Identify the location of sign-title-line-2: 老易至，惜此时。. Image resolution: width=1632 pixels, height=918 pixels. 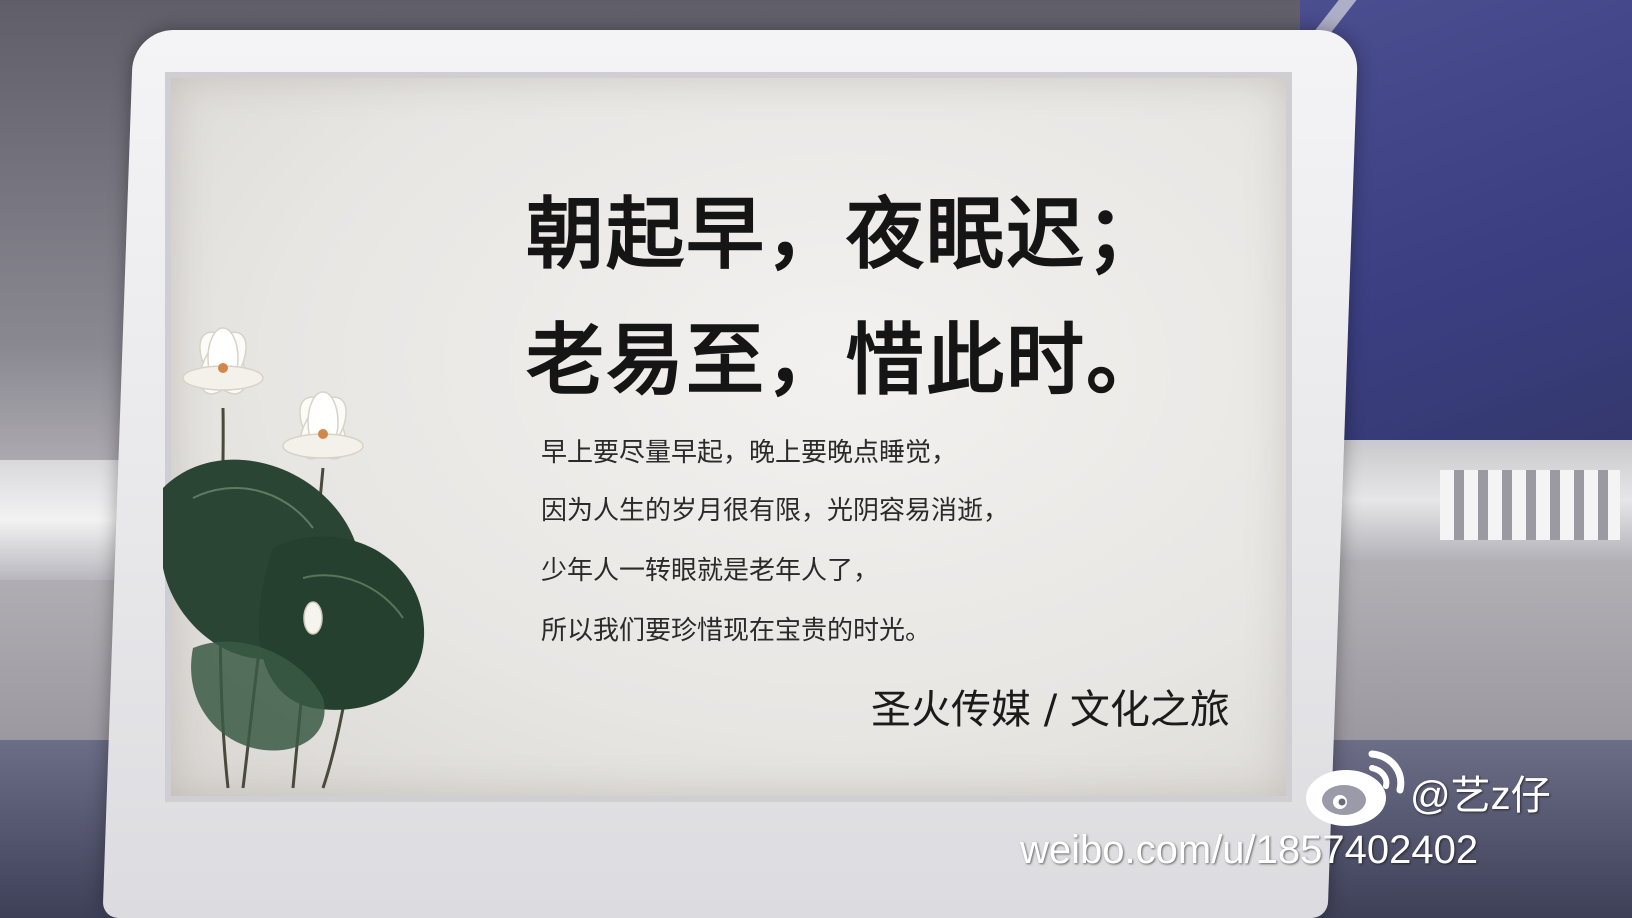
(846, 361).